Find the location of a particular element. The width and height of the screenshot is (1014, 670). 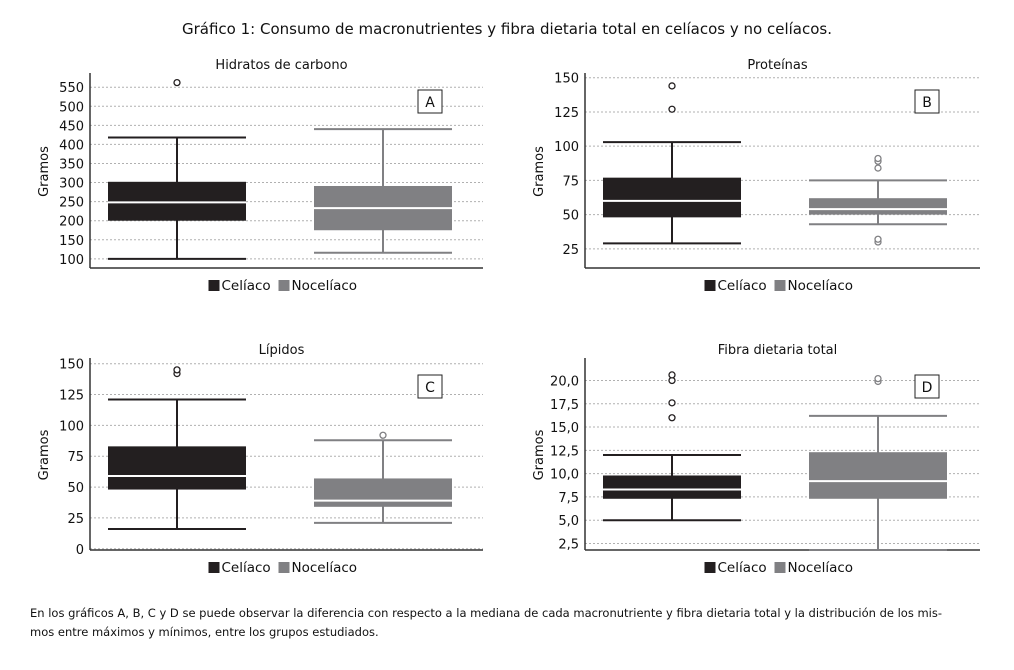

y-tick-label: 20,0 is located at coordinates (564, 381).